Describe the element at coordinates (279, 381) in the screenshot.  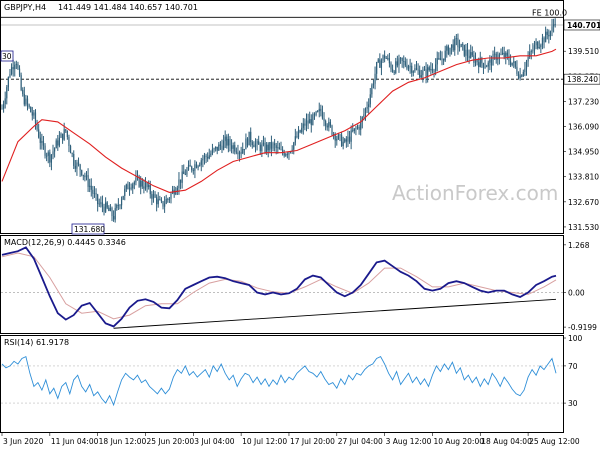
I see `rsi-line` at that location.